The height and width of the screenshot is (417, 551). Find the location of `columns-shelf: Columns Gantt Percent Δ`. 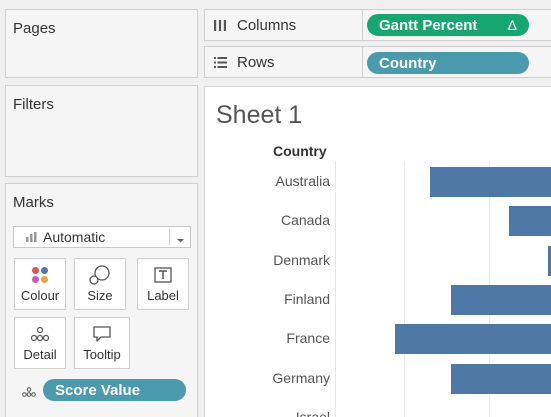

columns-shelf: Columns Gantt Percent Δ is located at coordinates (377, 25).